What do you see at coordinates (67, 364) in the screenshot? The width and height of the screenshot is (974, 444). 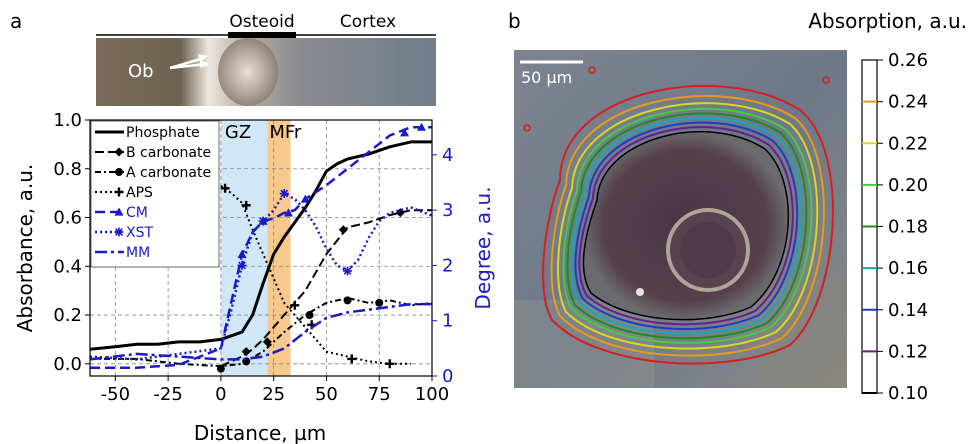 I see `y-tick-label: 0.0` at bounding box center [67, 364].